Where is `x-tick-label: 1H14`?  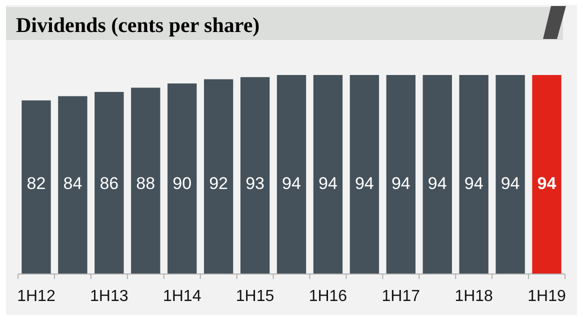 x-tick-label: 1H14 is located at coordinates (182, 296).